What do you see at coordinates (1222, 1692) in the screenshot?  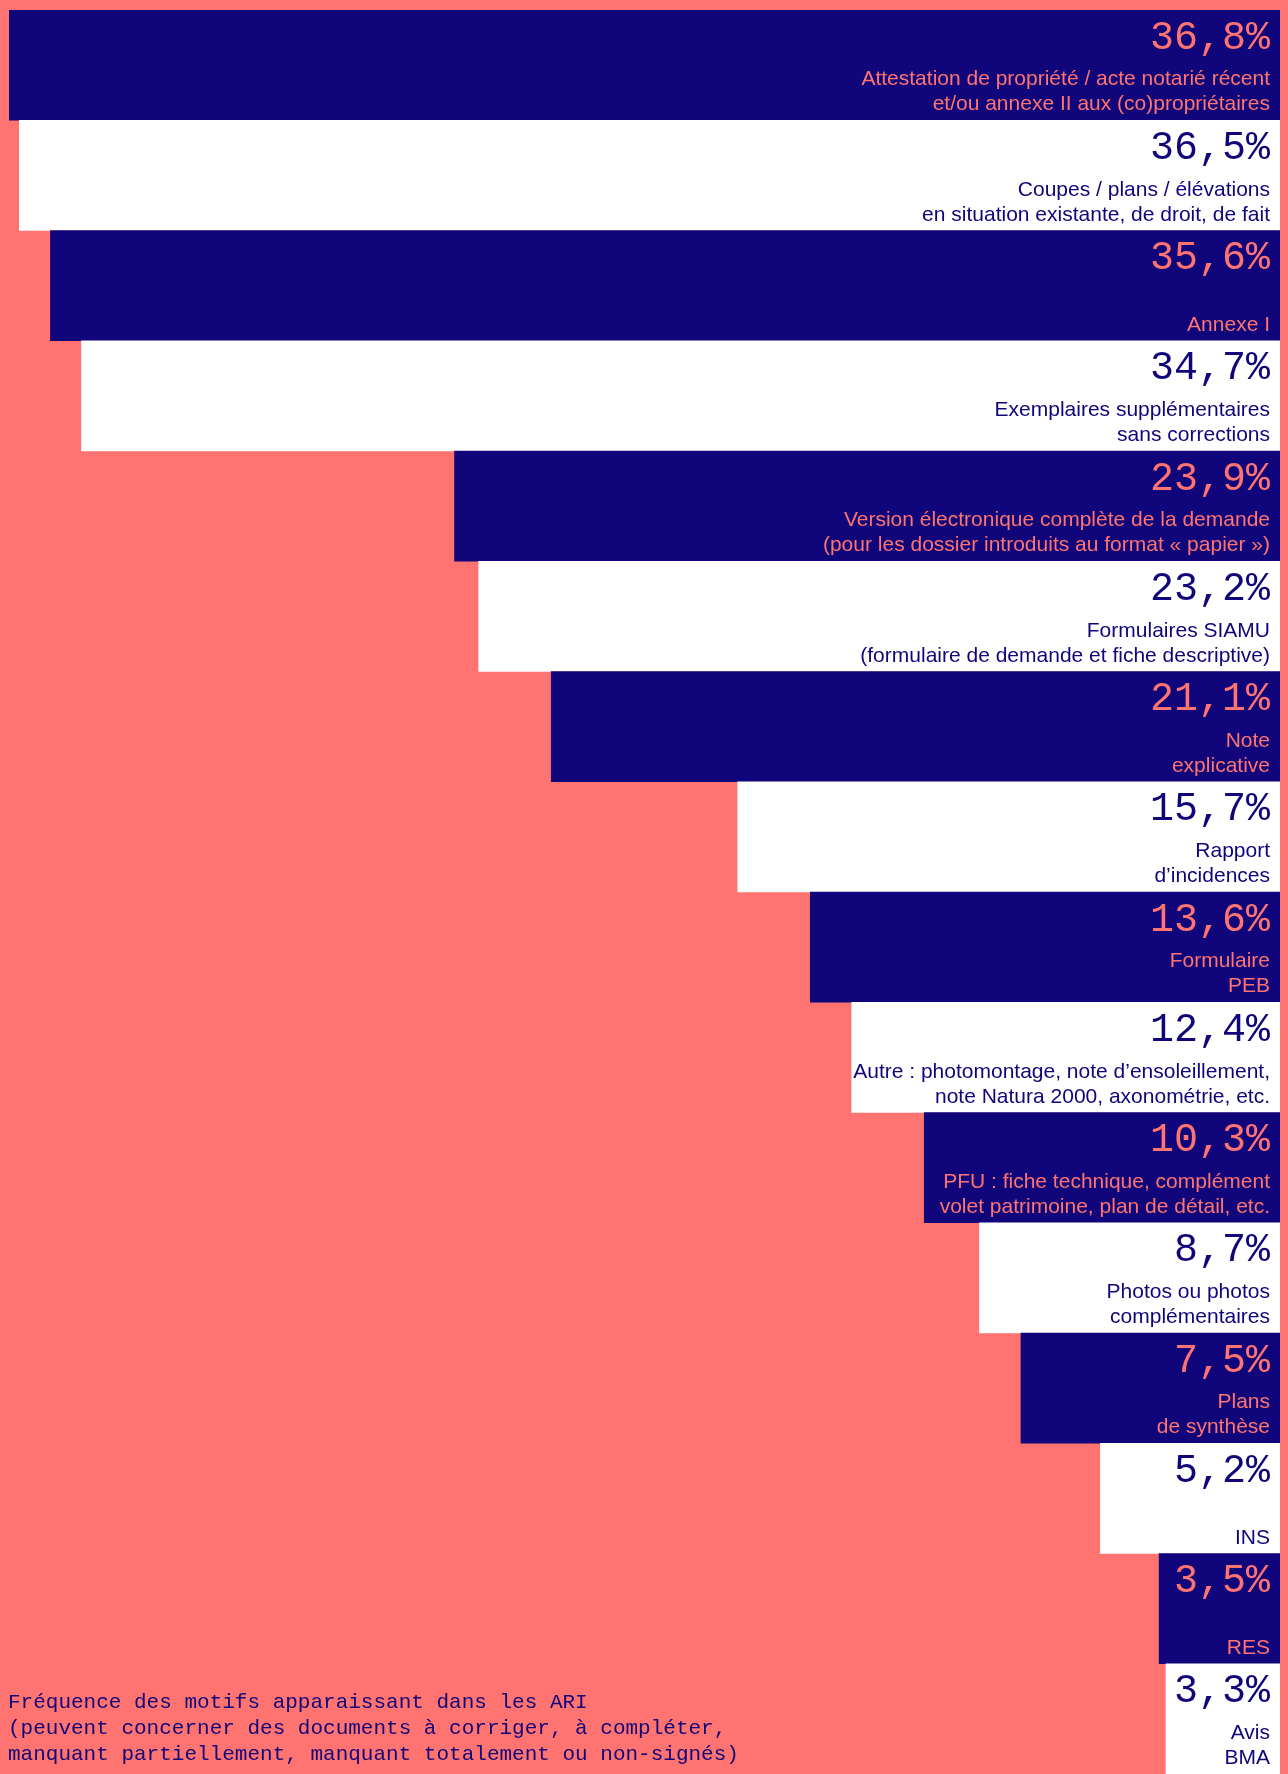 I see `data-label: 3,3%` at bounding box center [1222, 1692].